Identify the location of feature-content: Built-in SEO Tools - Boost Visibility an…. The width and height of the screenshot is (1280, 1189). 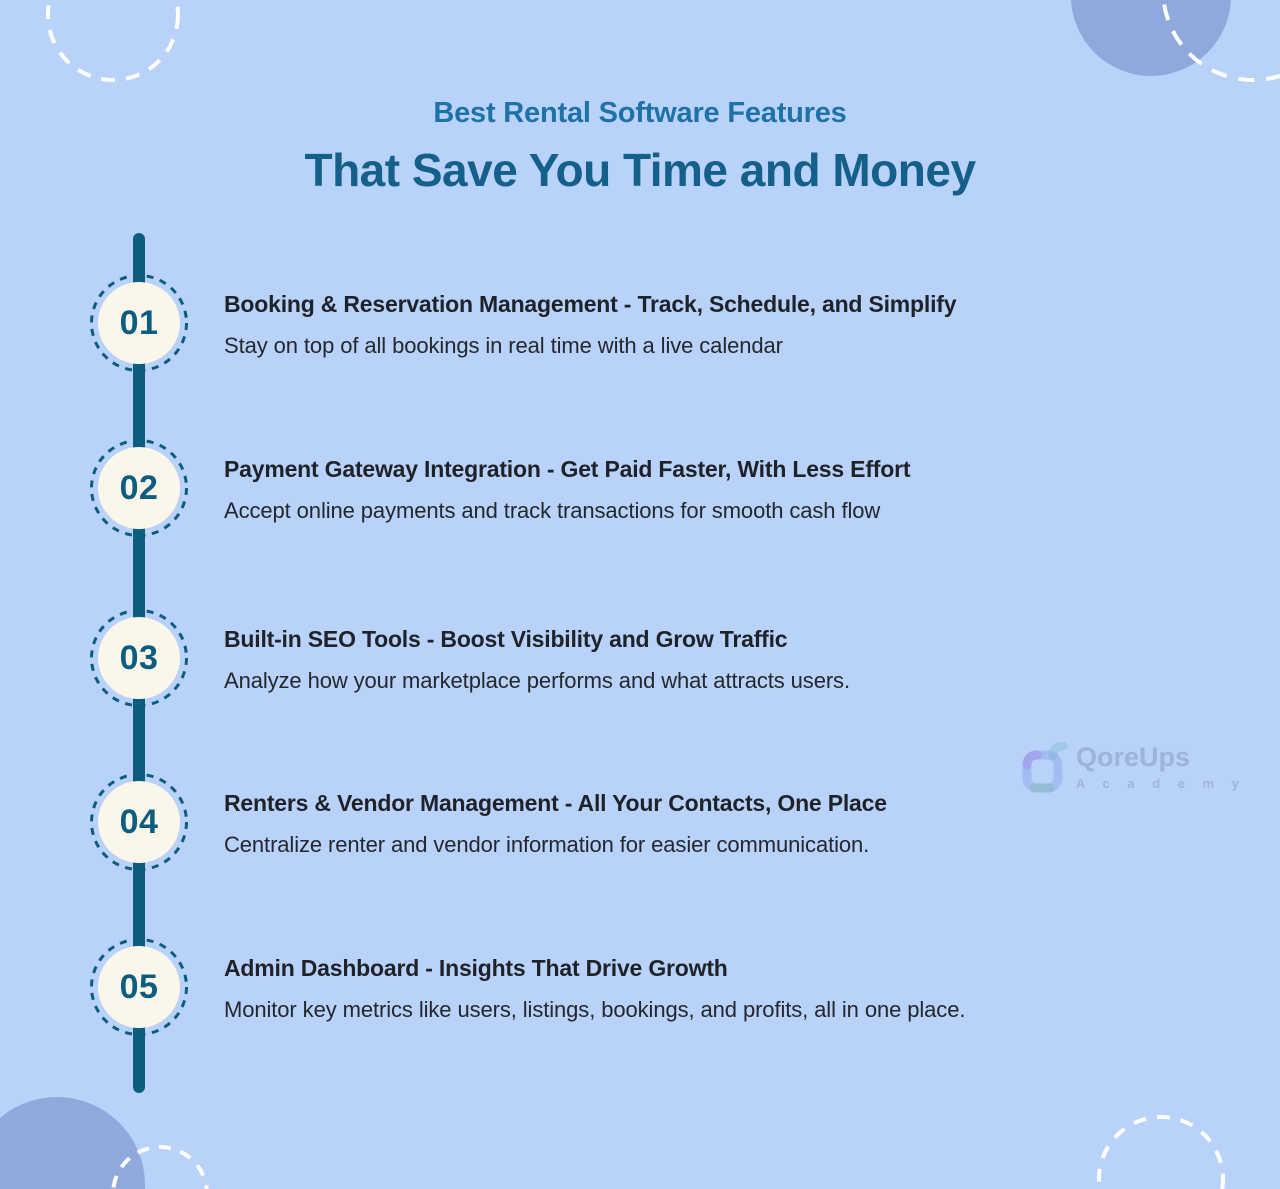
(714, 660).